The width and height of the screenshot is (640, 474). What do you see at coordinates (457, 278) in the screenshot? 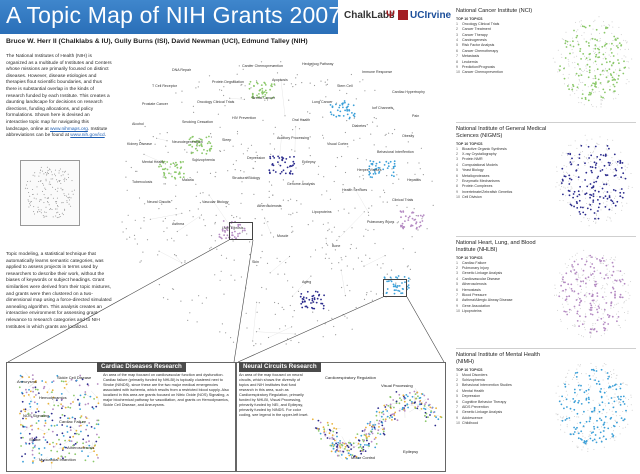
I see `topic-rank: 4` at bounding box center [457, 278].